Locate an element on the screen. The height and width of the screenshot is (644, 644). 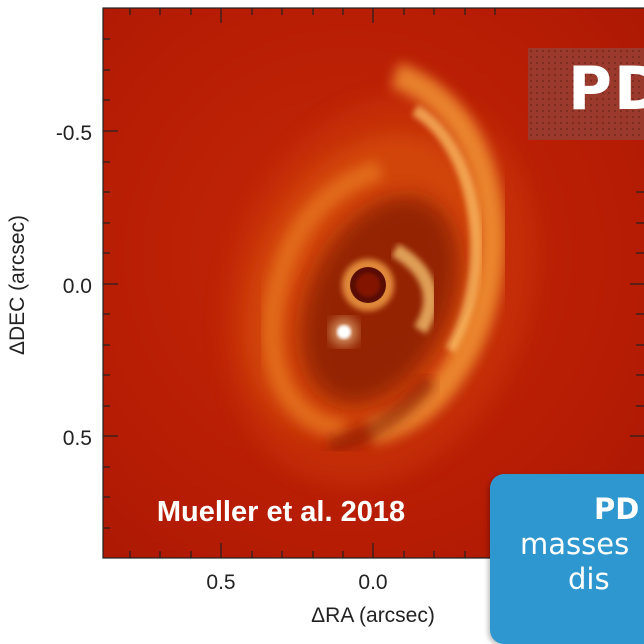
x-tick-label: 0.5 is located at coordinates (220, 582).